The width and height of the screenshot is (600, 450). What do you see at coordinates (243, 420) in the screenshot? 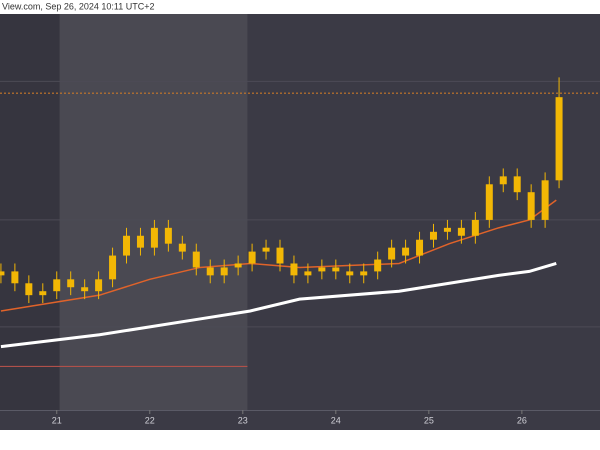
I see `x-tick-label: 23` at bounding box center [243, 420].